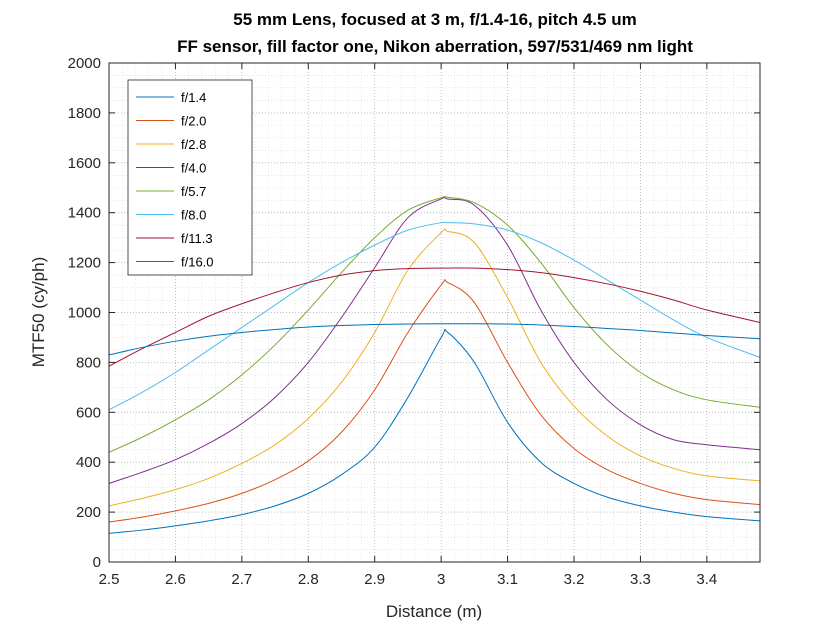  Describe the element at coordinates (88, 412) in the screenshot. I see `y-tick-label: 600` at that location.